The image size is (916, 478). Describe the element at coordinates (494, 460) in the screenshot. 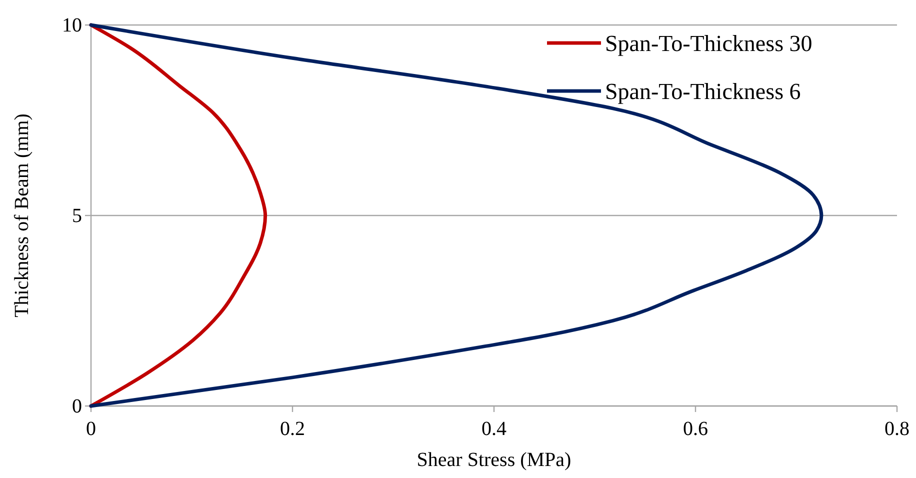

I see `x-axis-title: Shear Stress (MPa)` at that location.